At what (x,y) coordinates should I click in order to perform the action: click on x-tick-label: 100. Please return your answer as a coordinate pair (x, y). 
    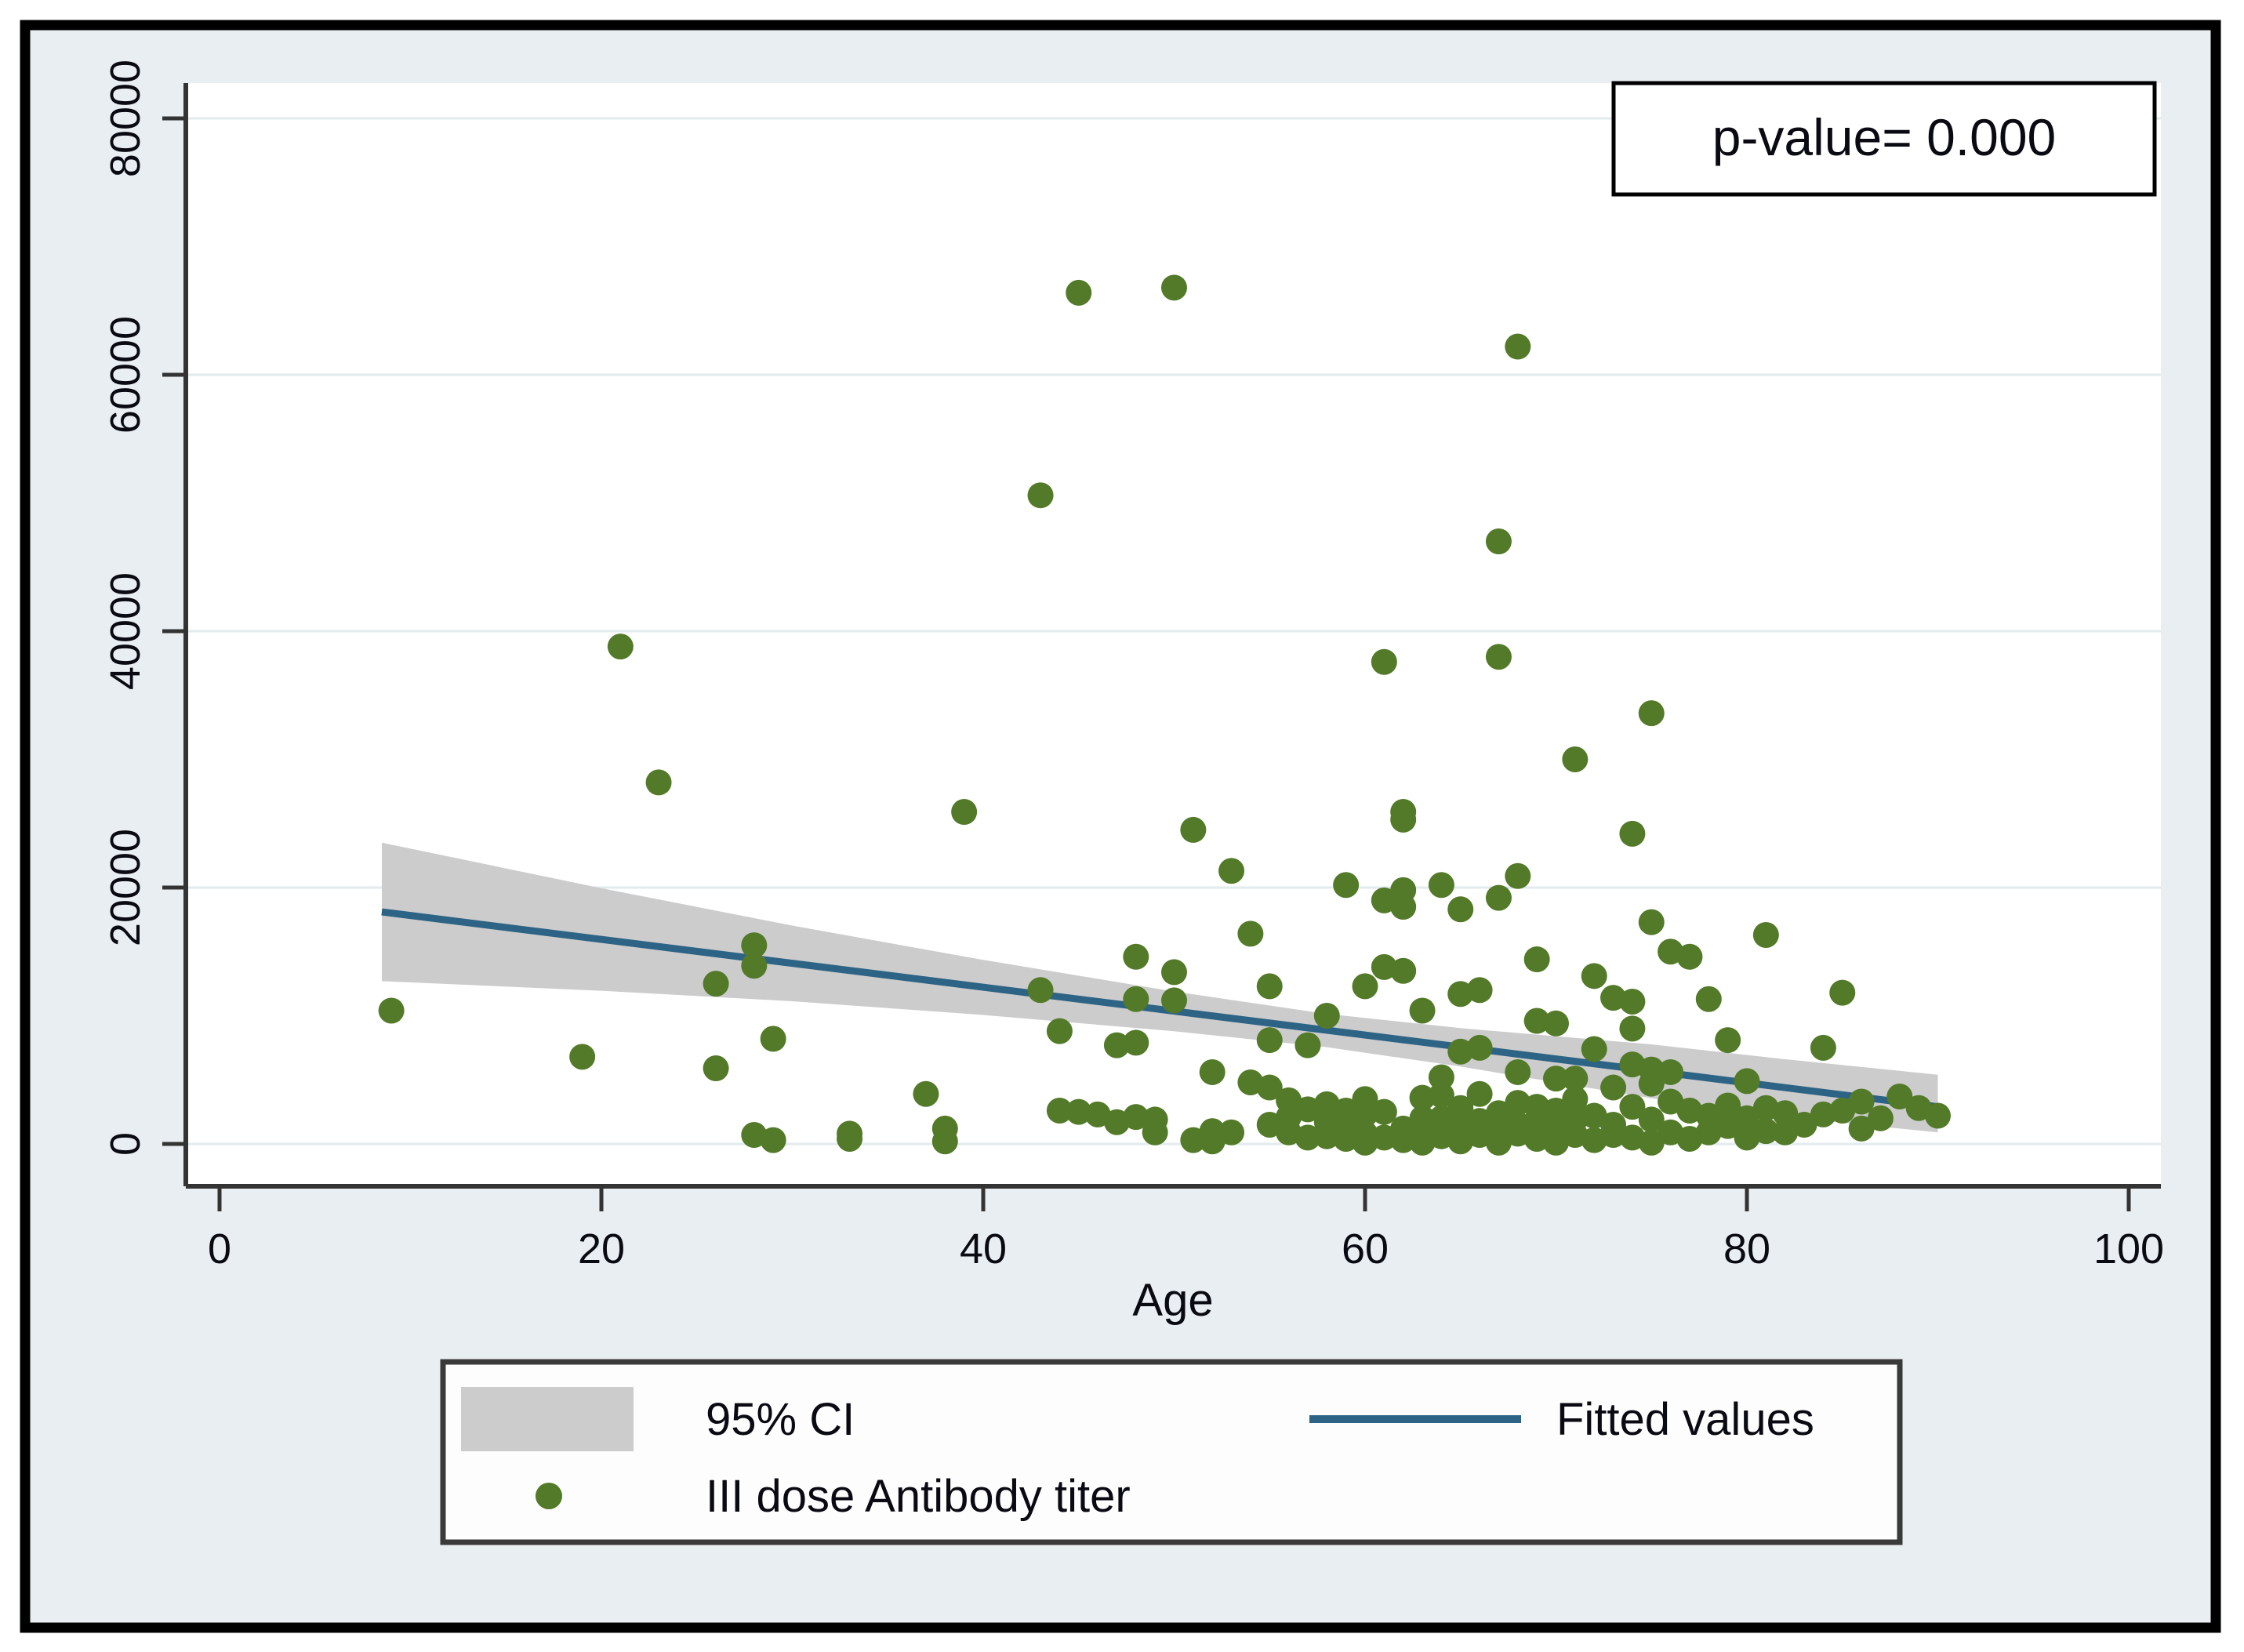
    Looking at the image, I should click on (2128, 1249).